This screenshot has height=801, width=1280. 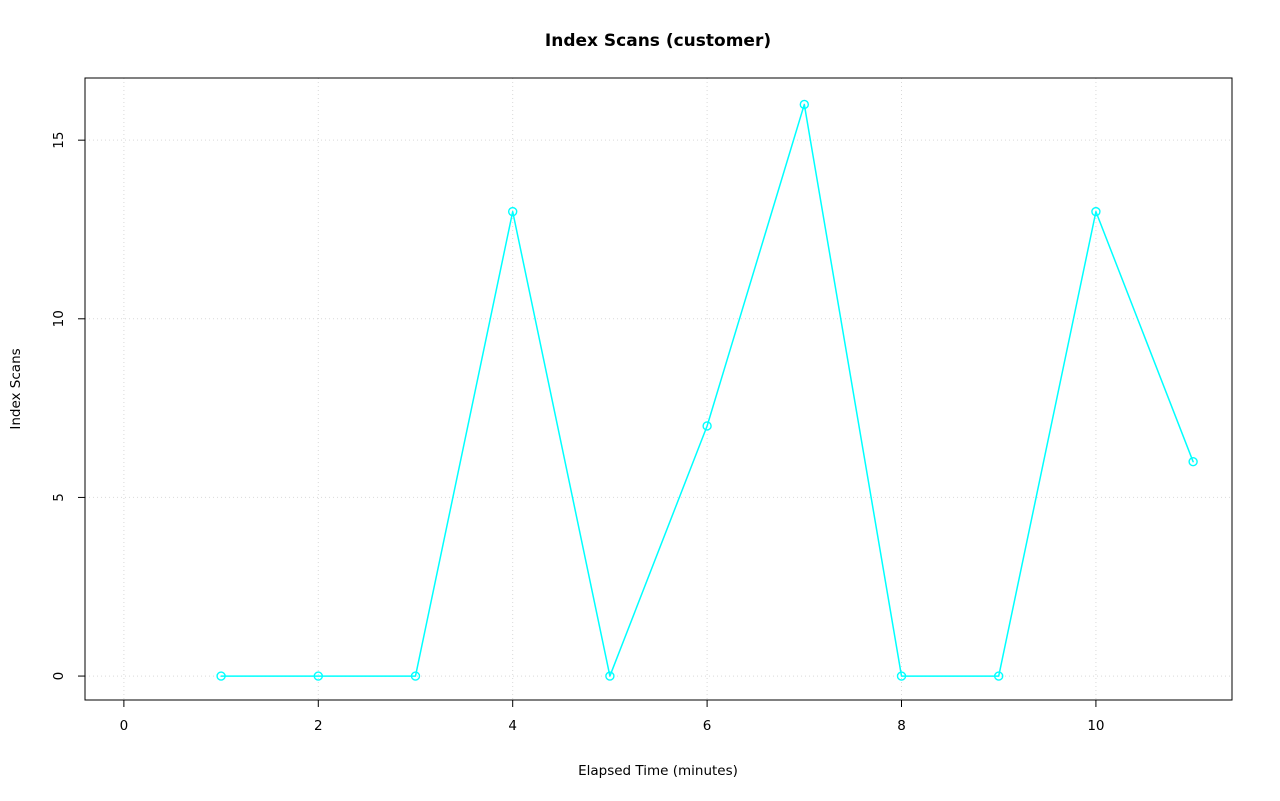 What do you see at coordinates (124, 726) in the screenshot?
I see `x-tick-label: 0` at bounding box center [124, 726].